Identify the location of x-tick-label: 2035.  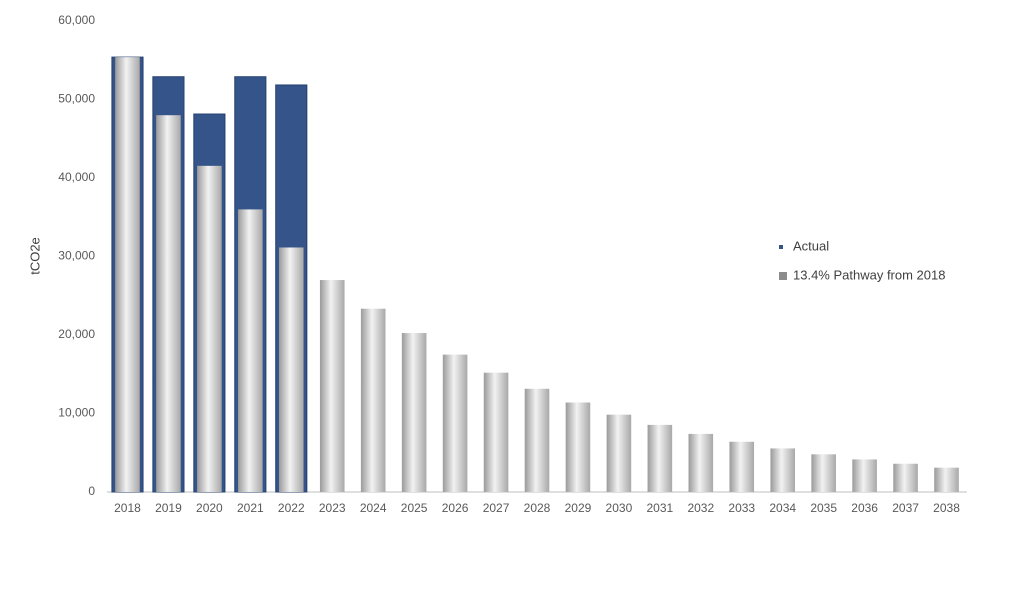
(823, 508).